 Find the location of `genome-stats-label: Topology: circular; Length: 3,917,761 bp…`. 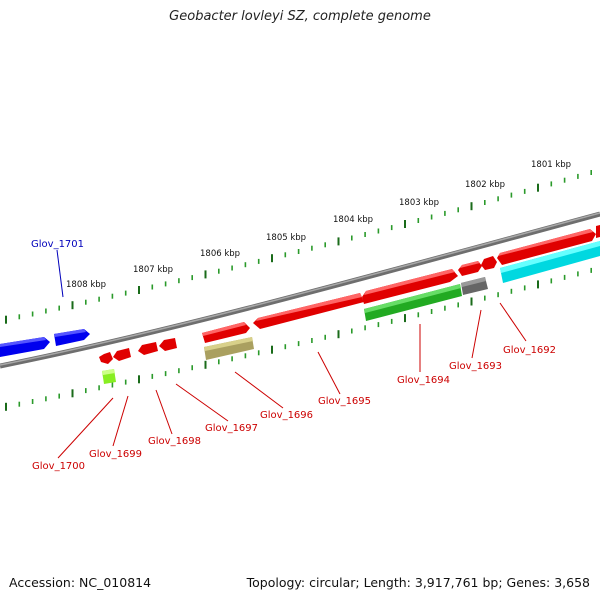

genome-stats-label: Topology: circular; Length: 3,917,761 bp… is located at coordinates (418, 582).